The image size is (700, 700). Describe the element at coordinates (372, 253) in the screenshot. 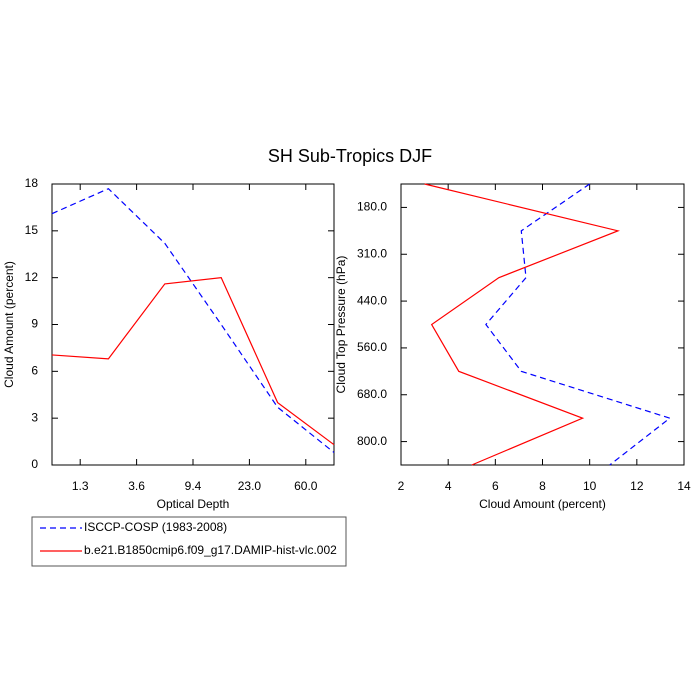

I see `y-tick-label: 310.0` at that location.